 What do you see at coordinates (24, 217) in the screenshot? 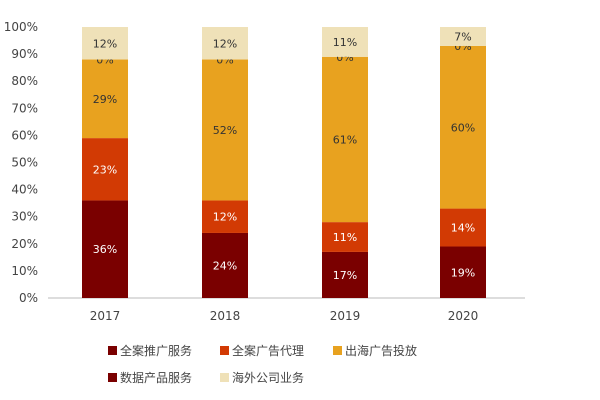
I see `y-tick-label: 30%` at bounding box center [24, 217].